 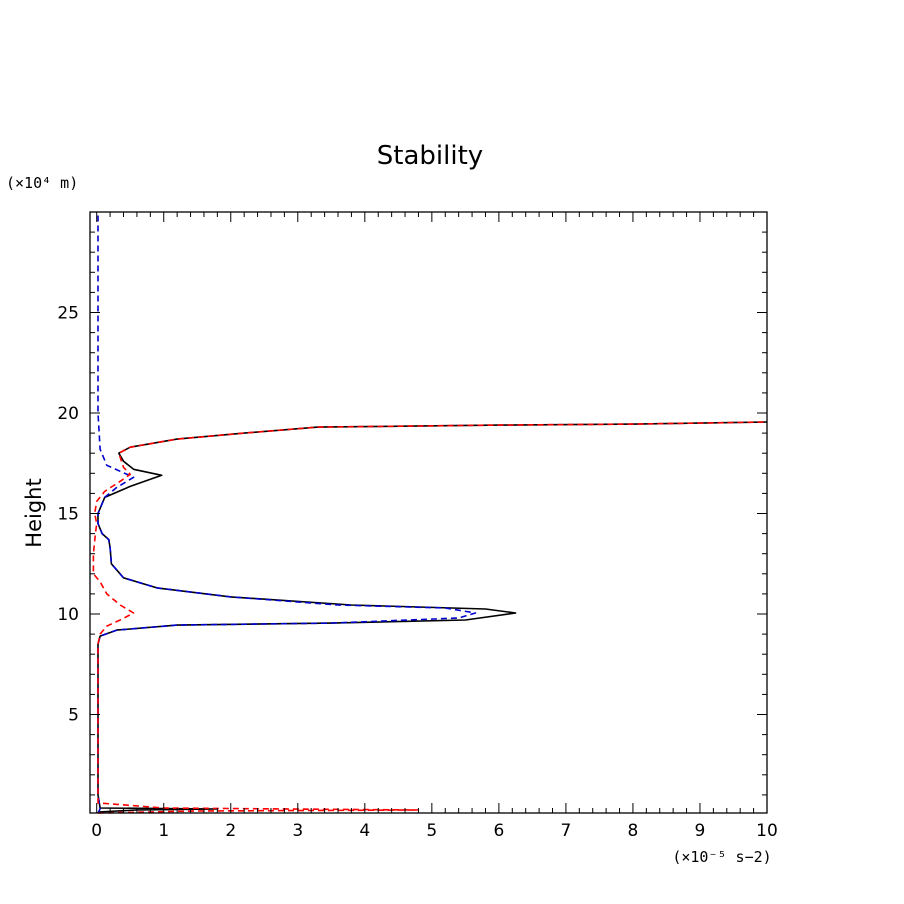 What do you see at coordinates (431, 831) in the screenshot?
I see `x-tick-label: 5` at bounding box center [431, 831].